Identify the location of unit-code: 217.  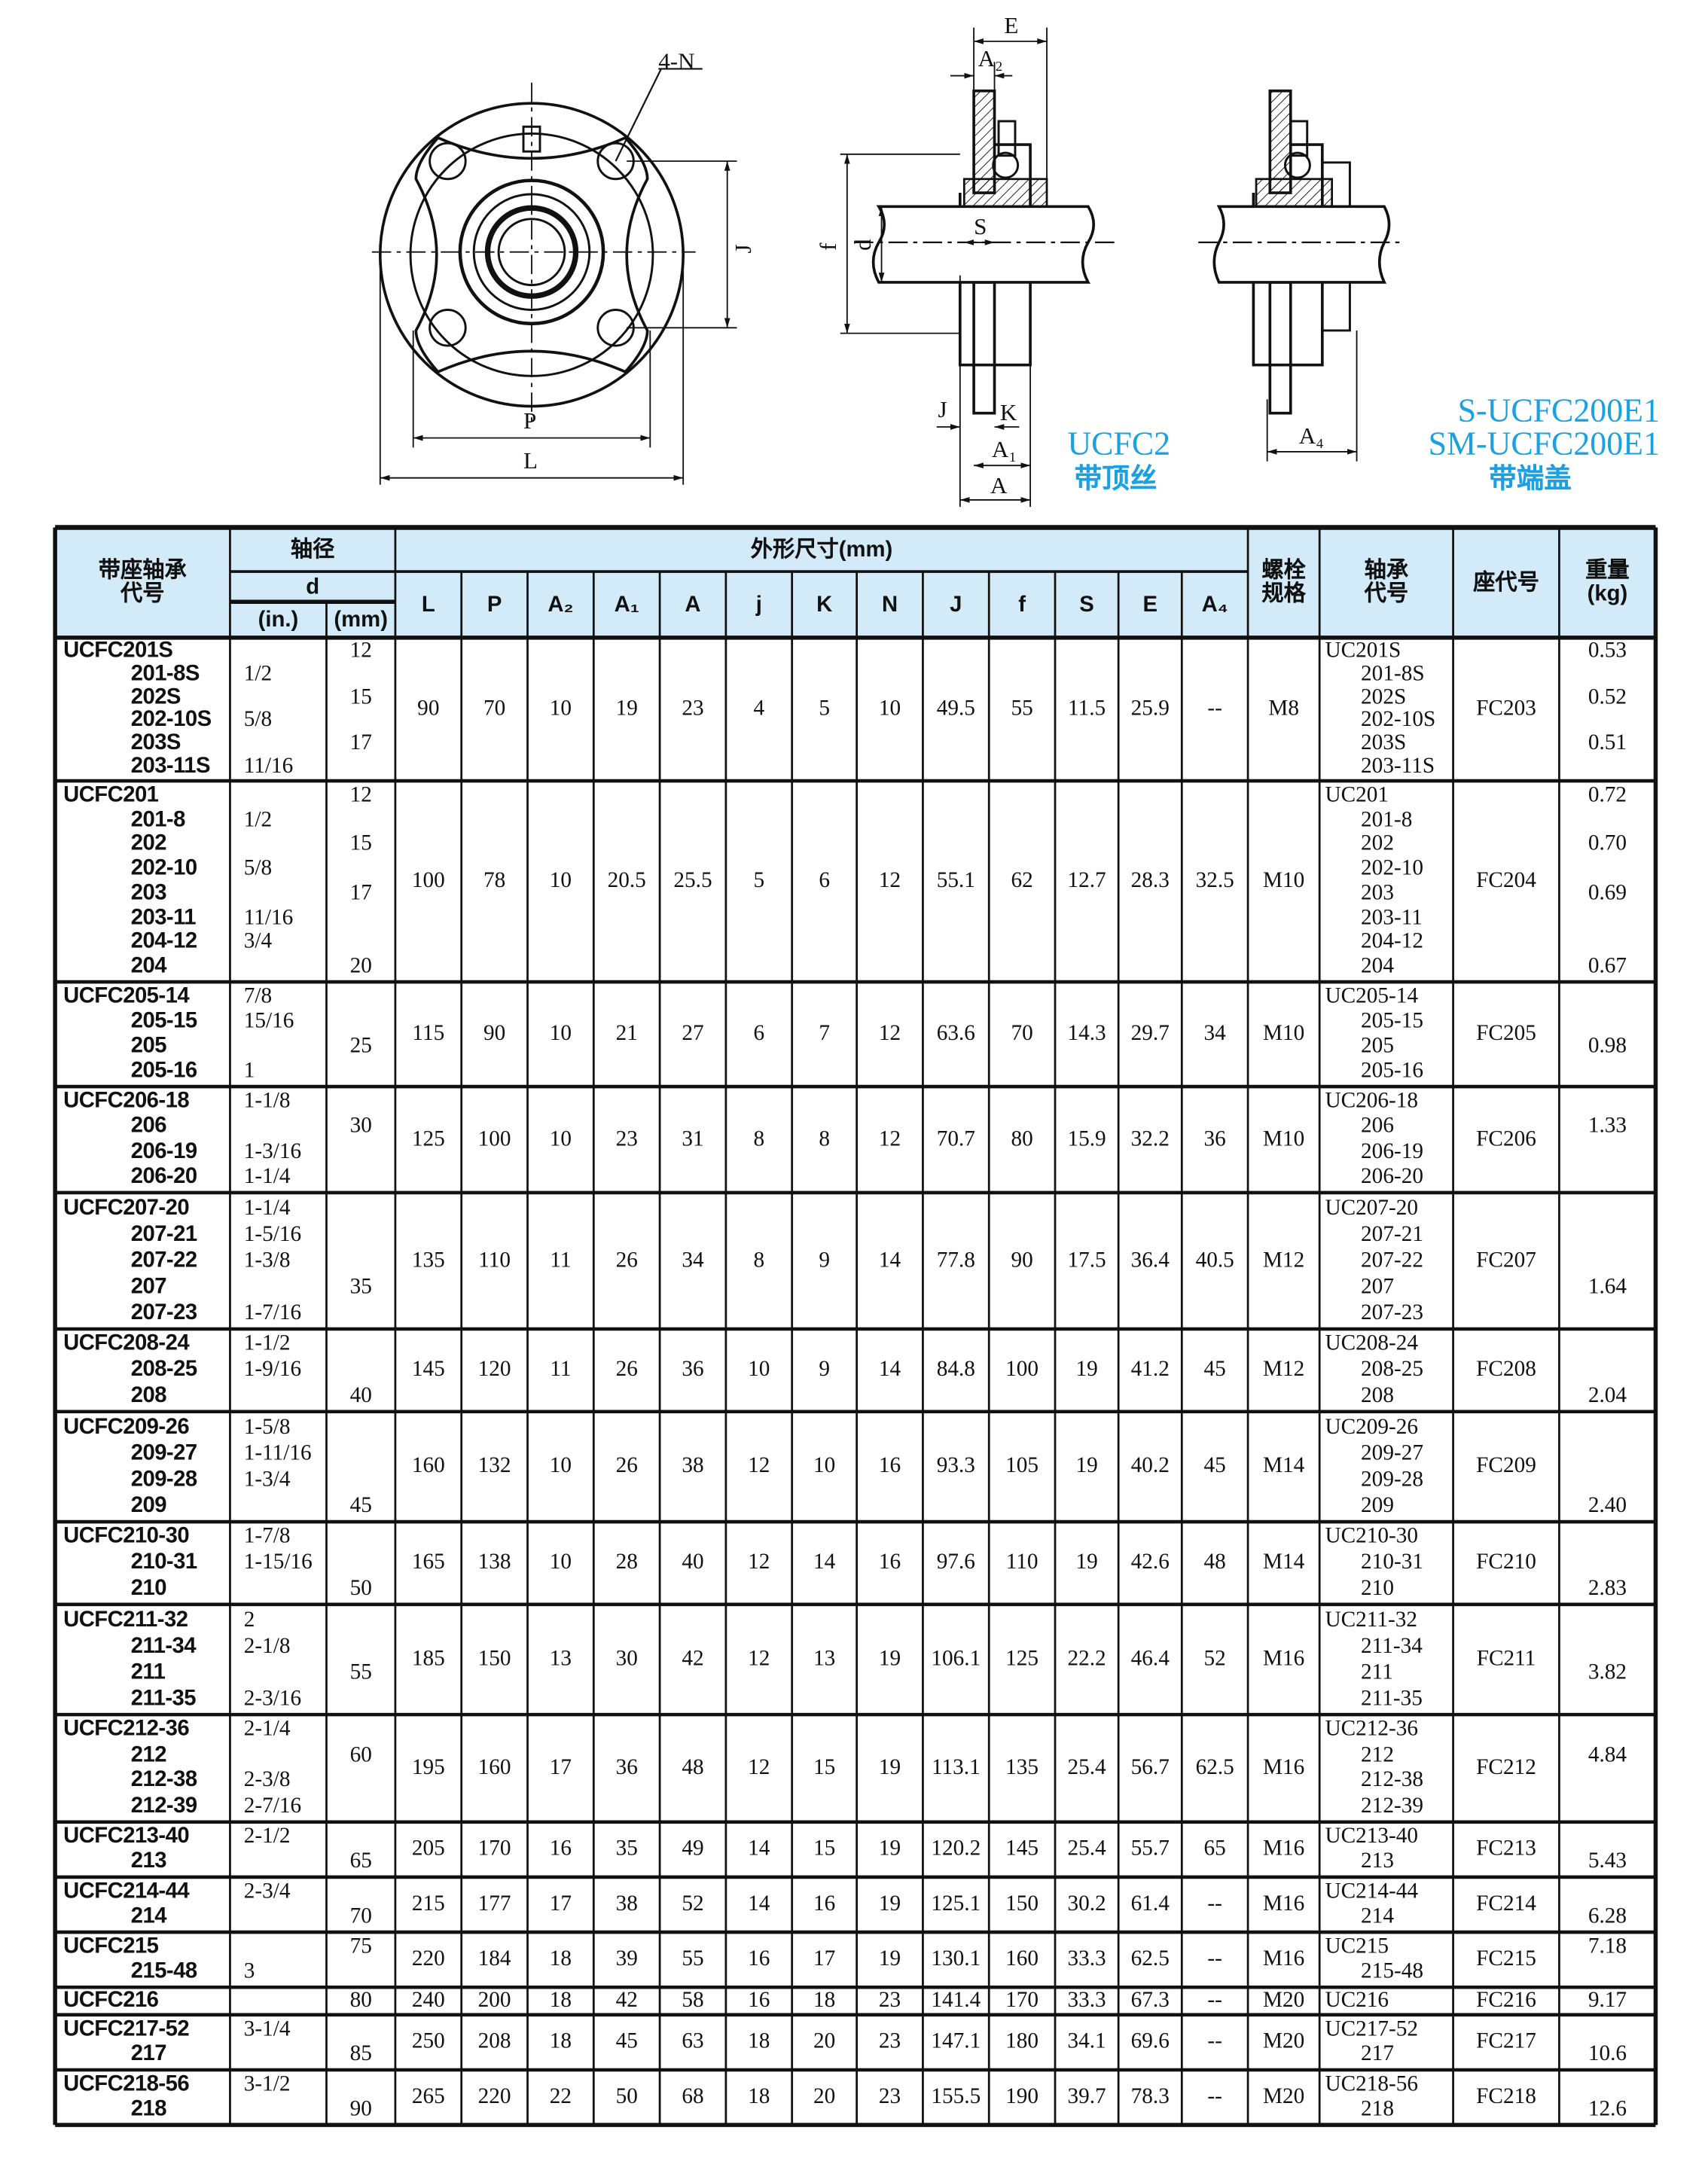
(148, 2054).